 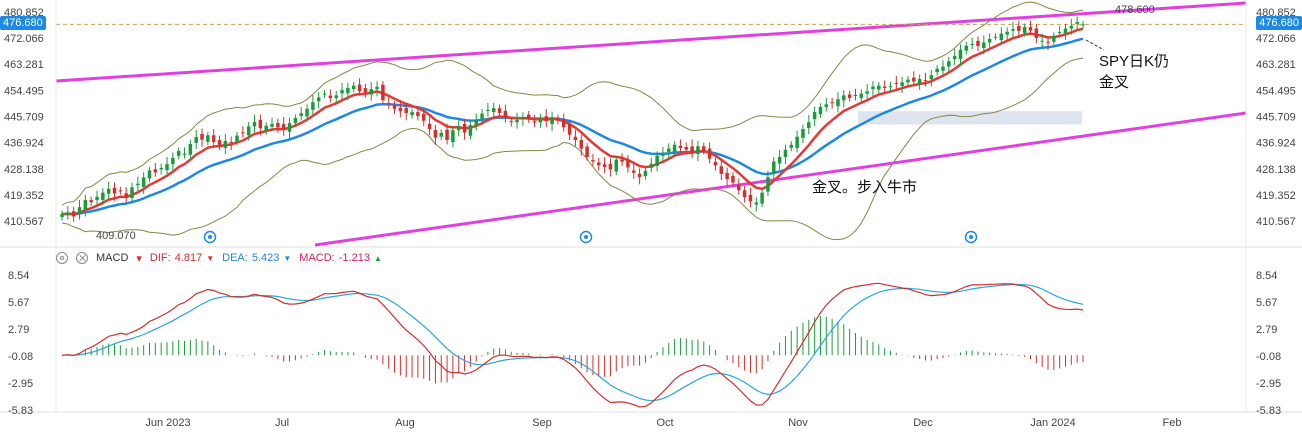 I want to click on price-tick-label-left: 410.567, so click(x=24, y=222).